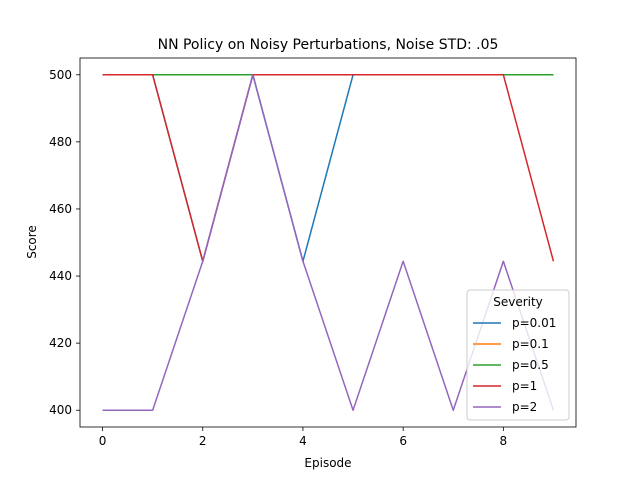  What do you see at coordinates (511, 365) in the screenshot?
I see `legend-item: p=0.5` at bounding box center [511, 365].